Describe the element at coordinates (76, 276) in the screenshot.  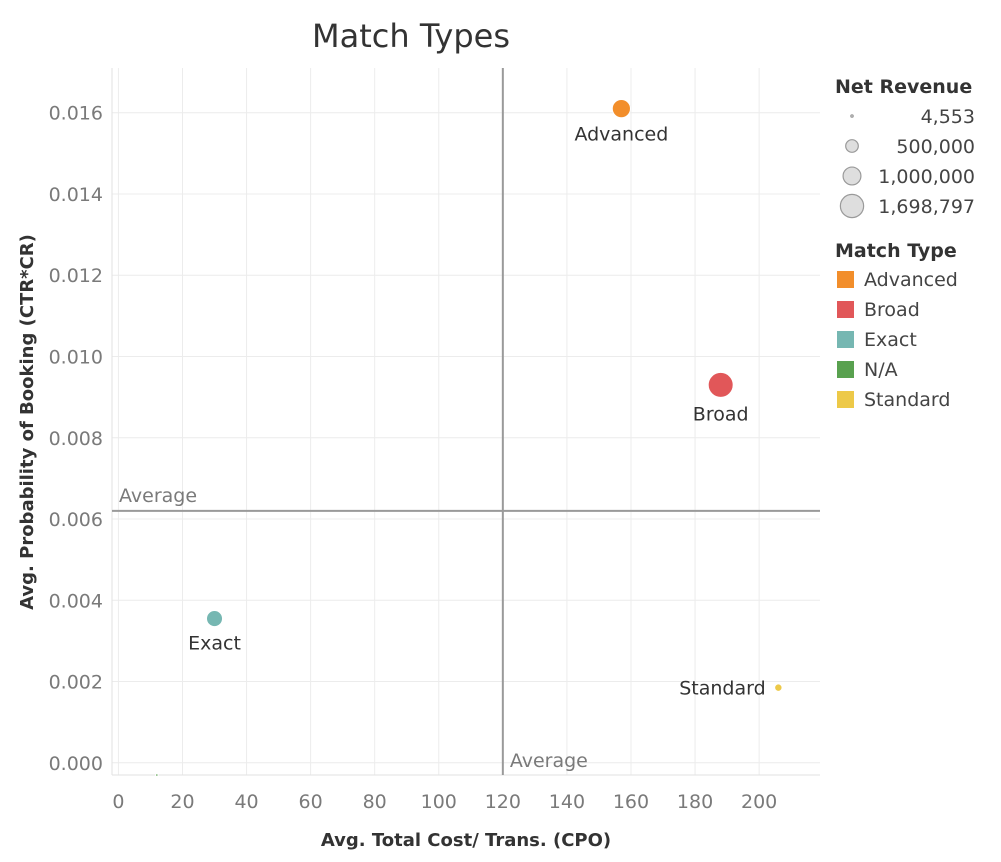
I see `y-tick-label: 0.012` at that location.